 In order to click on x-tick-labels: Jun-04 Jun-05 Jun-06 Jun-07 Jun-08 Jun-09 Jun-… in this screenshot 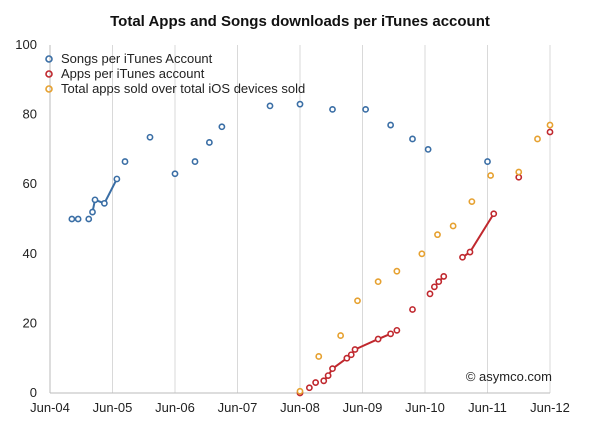, I will do `click(300, 407)`.